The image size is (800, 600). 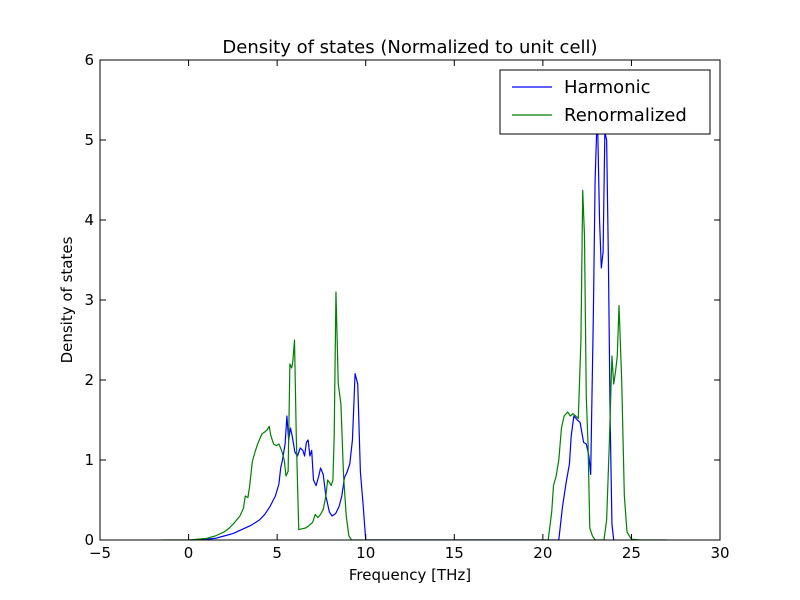 What do you see at coordinates (631, 553) in the screenshot?
I see `x-tick-label: 25` at bounding box center [631, 553].